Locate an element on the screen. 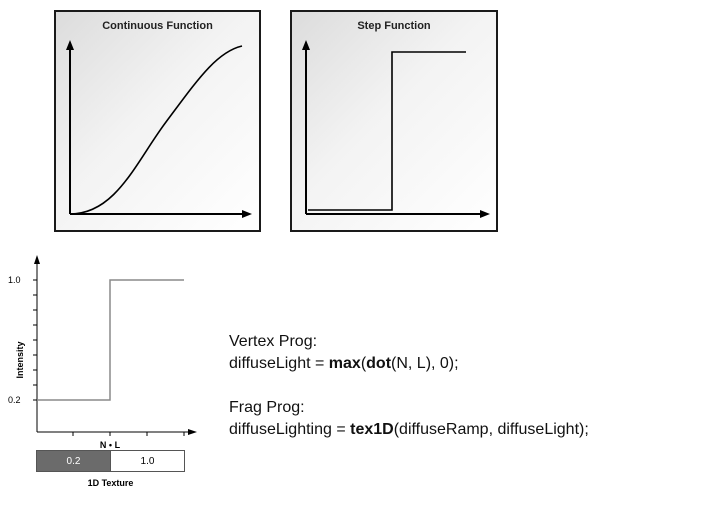 This screenshot has width=709, height=517. intensity-x-label: N • L is located at coordinates (110, 445).